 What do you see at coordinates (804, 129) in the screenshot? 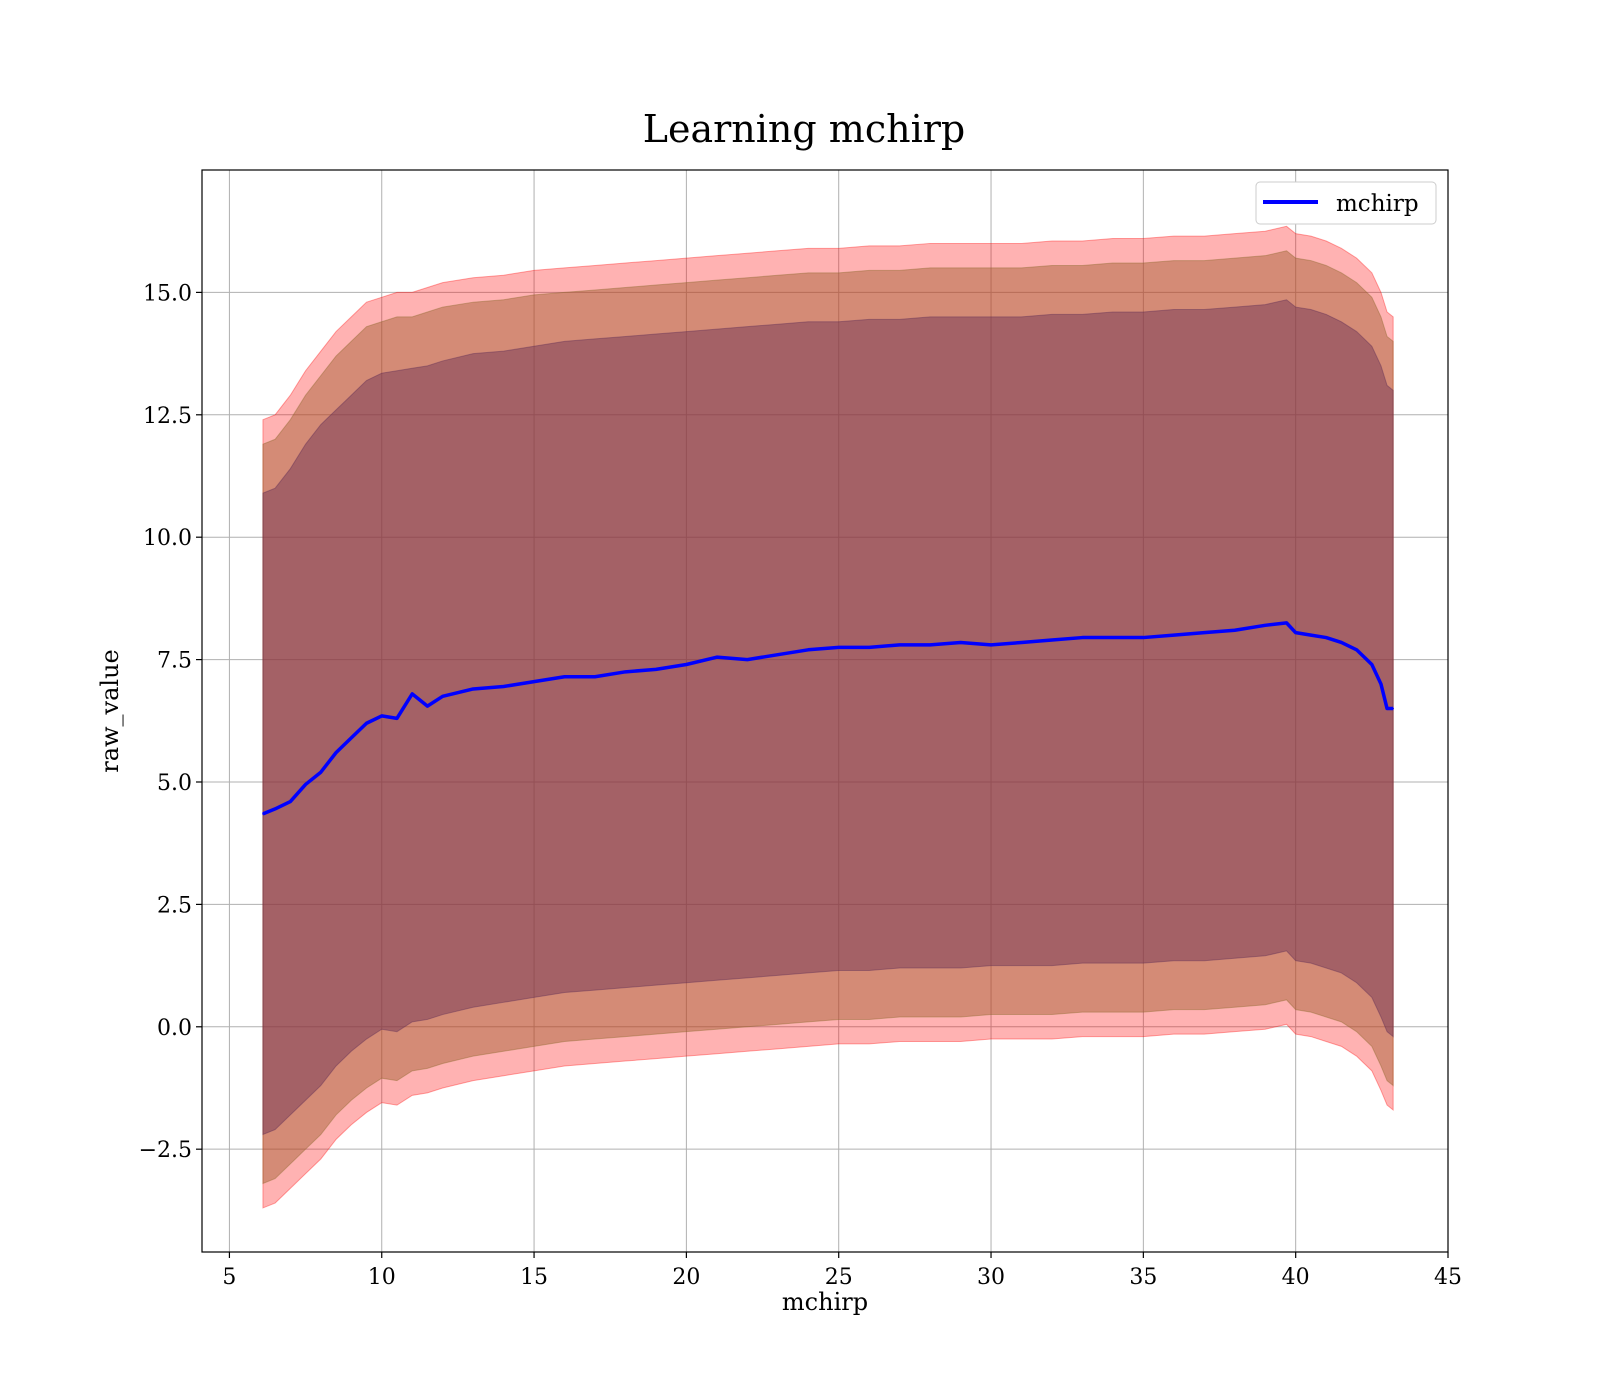
I see `chart-title: Learning mchirp` at bounding box center [804, 129].